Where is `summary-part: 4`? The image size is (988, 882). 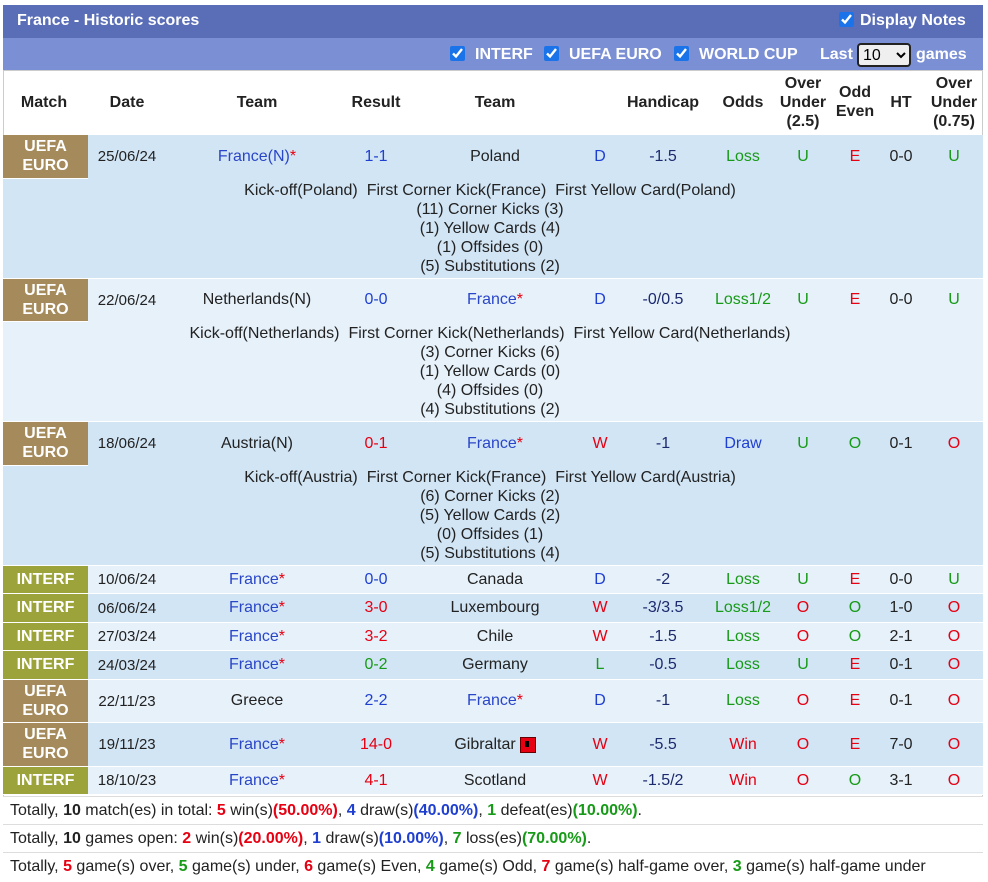
summary-part: 4 is located at coordinates (430, 866).